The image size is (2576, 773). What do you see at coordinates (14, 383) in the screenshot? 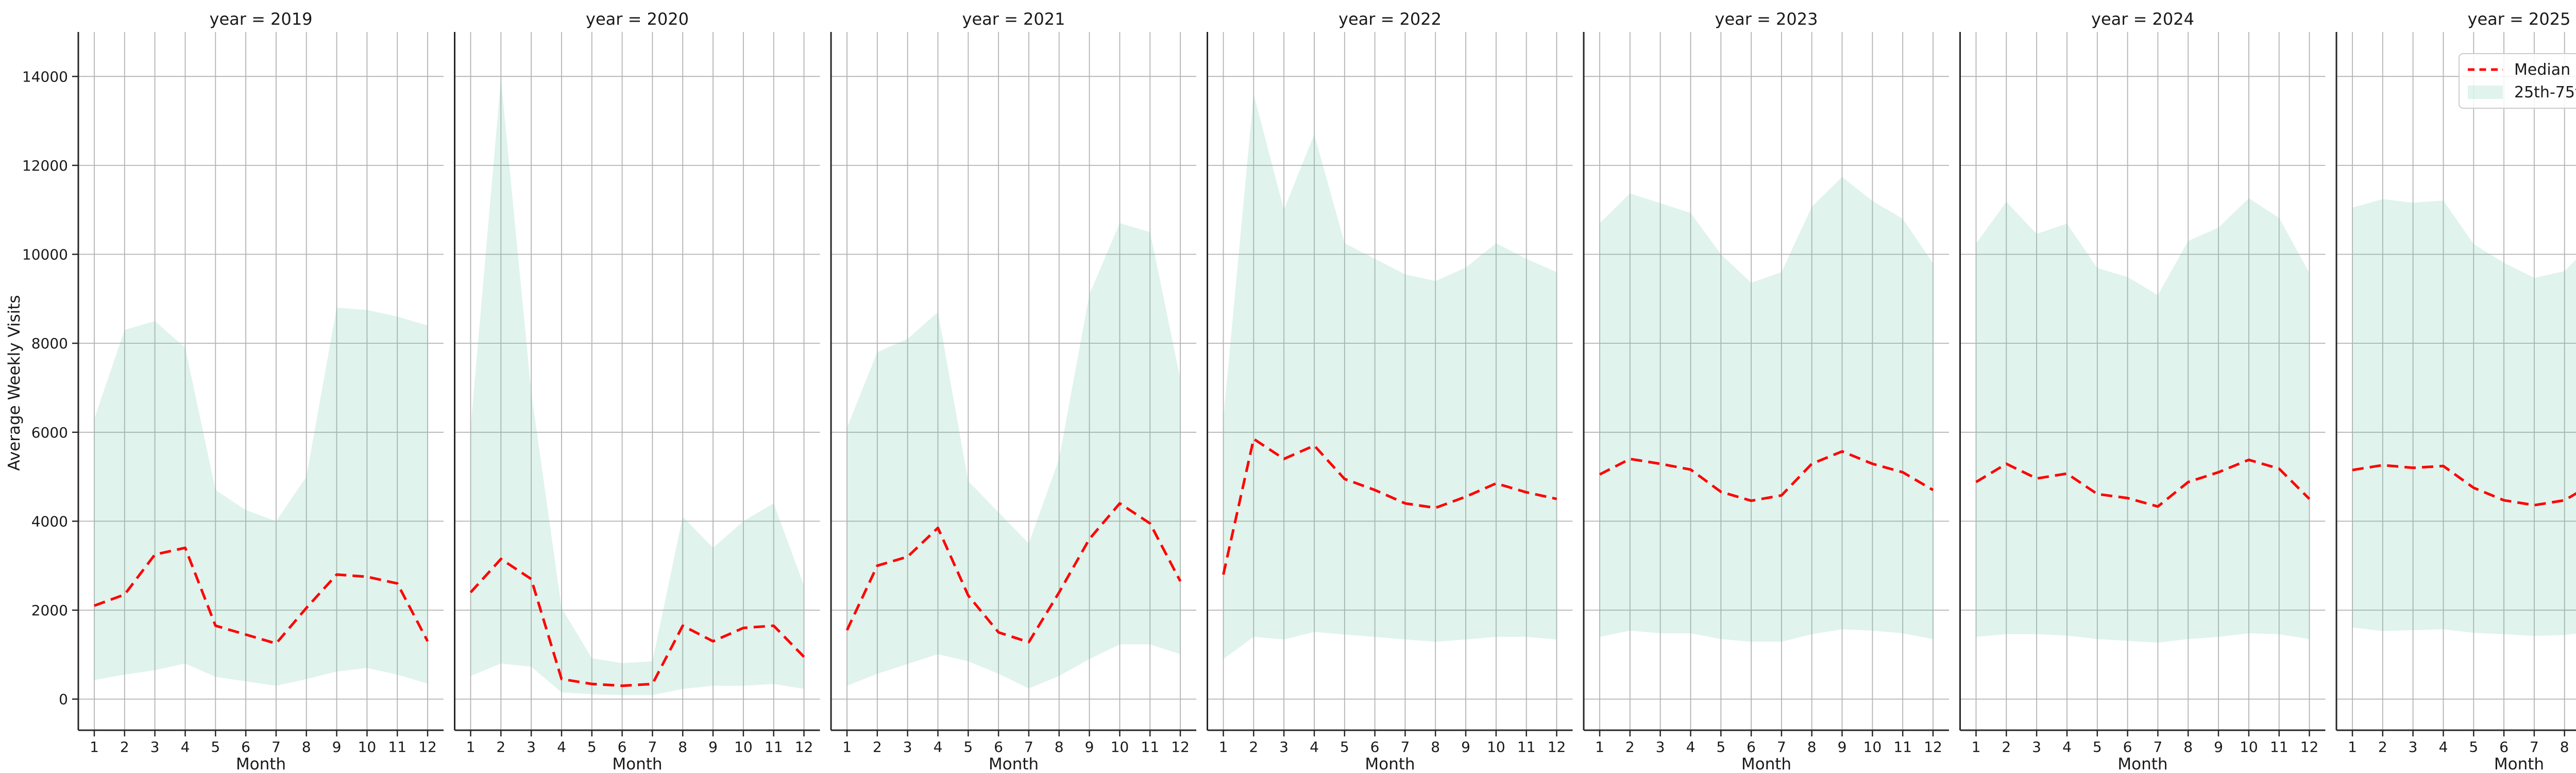
I see `y-axis-label: Average Weekly Visits` at bounding box center [14, 383].